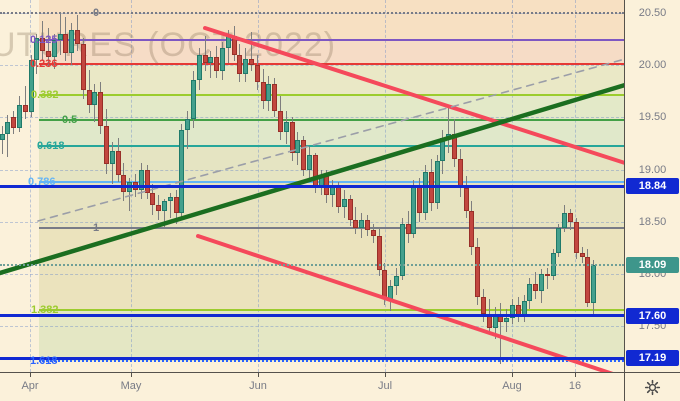 The image size is (680, 401). I want to click on time-axis-border, so click(340, 372).